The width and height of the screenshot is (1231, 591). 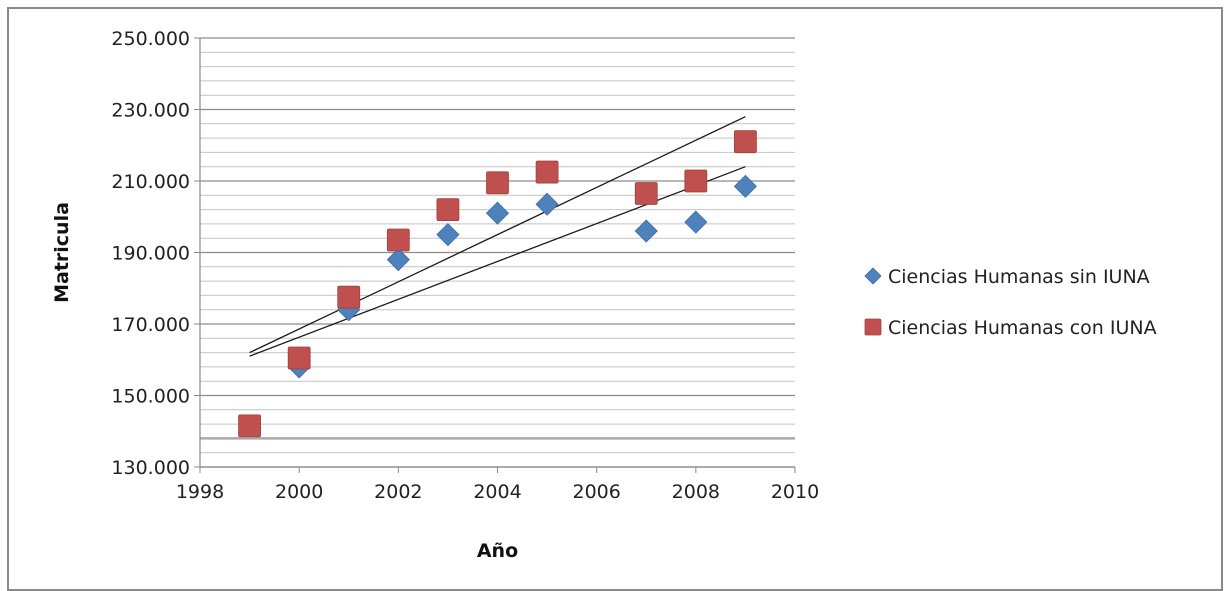 What do you see at coordinates (150, 468) in the screenshot?
I see `y-tick-label: 130.000` at bounding box center [150, 468].